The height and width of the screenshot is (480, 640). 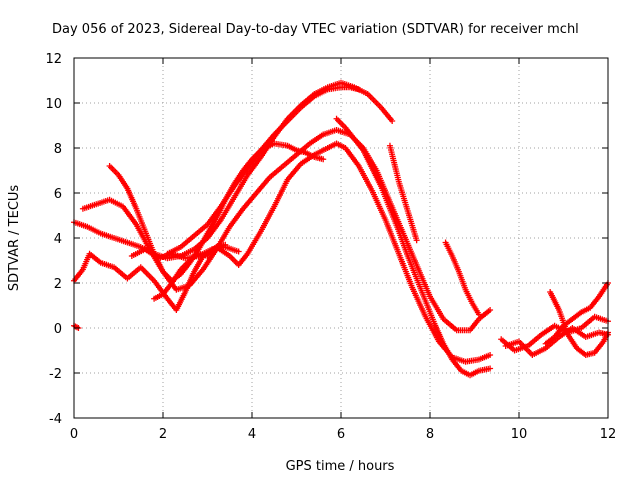 What do you see at coordinates (341, 434) in the screenshot?
I see `x-tick-label: 6` at bounding box center [341, 434].